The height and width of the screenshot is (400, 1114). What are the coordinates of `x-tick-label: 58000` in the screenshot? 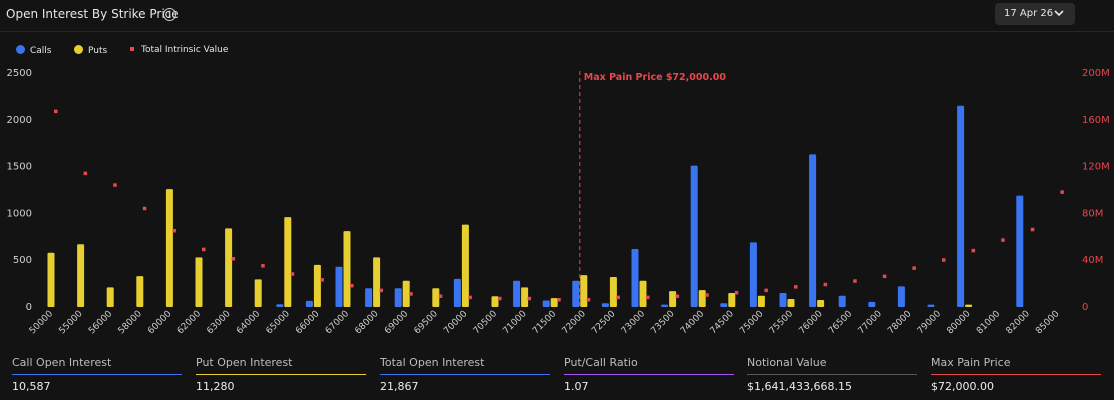 It's located at (131, 323).